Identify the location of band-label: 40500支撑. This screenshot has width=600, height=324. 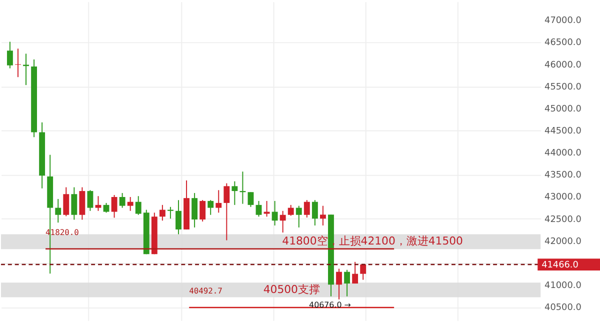
(291, 289).